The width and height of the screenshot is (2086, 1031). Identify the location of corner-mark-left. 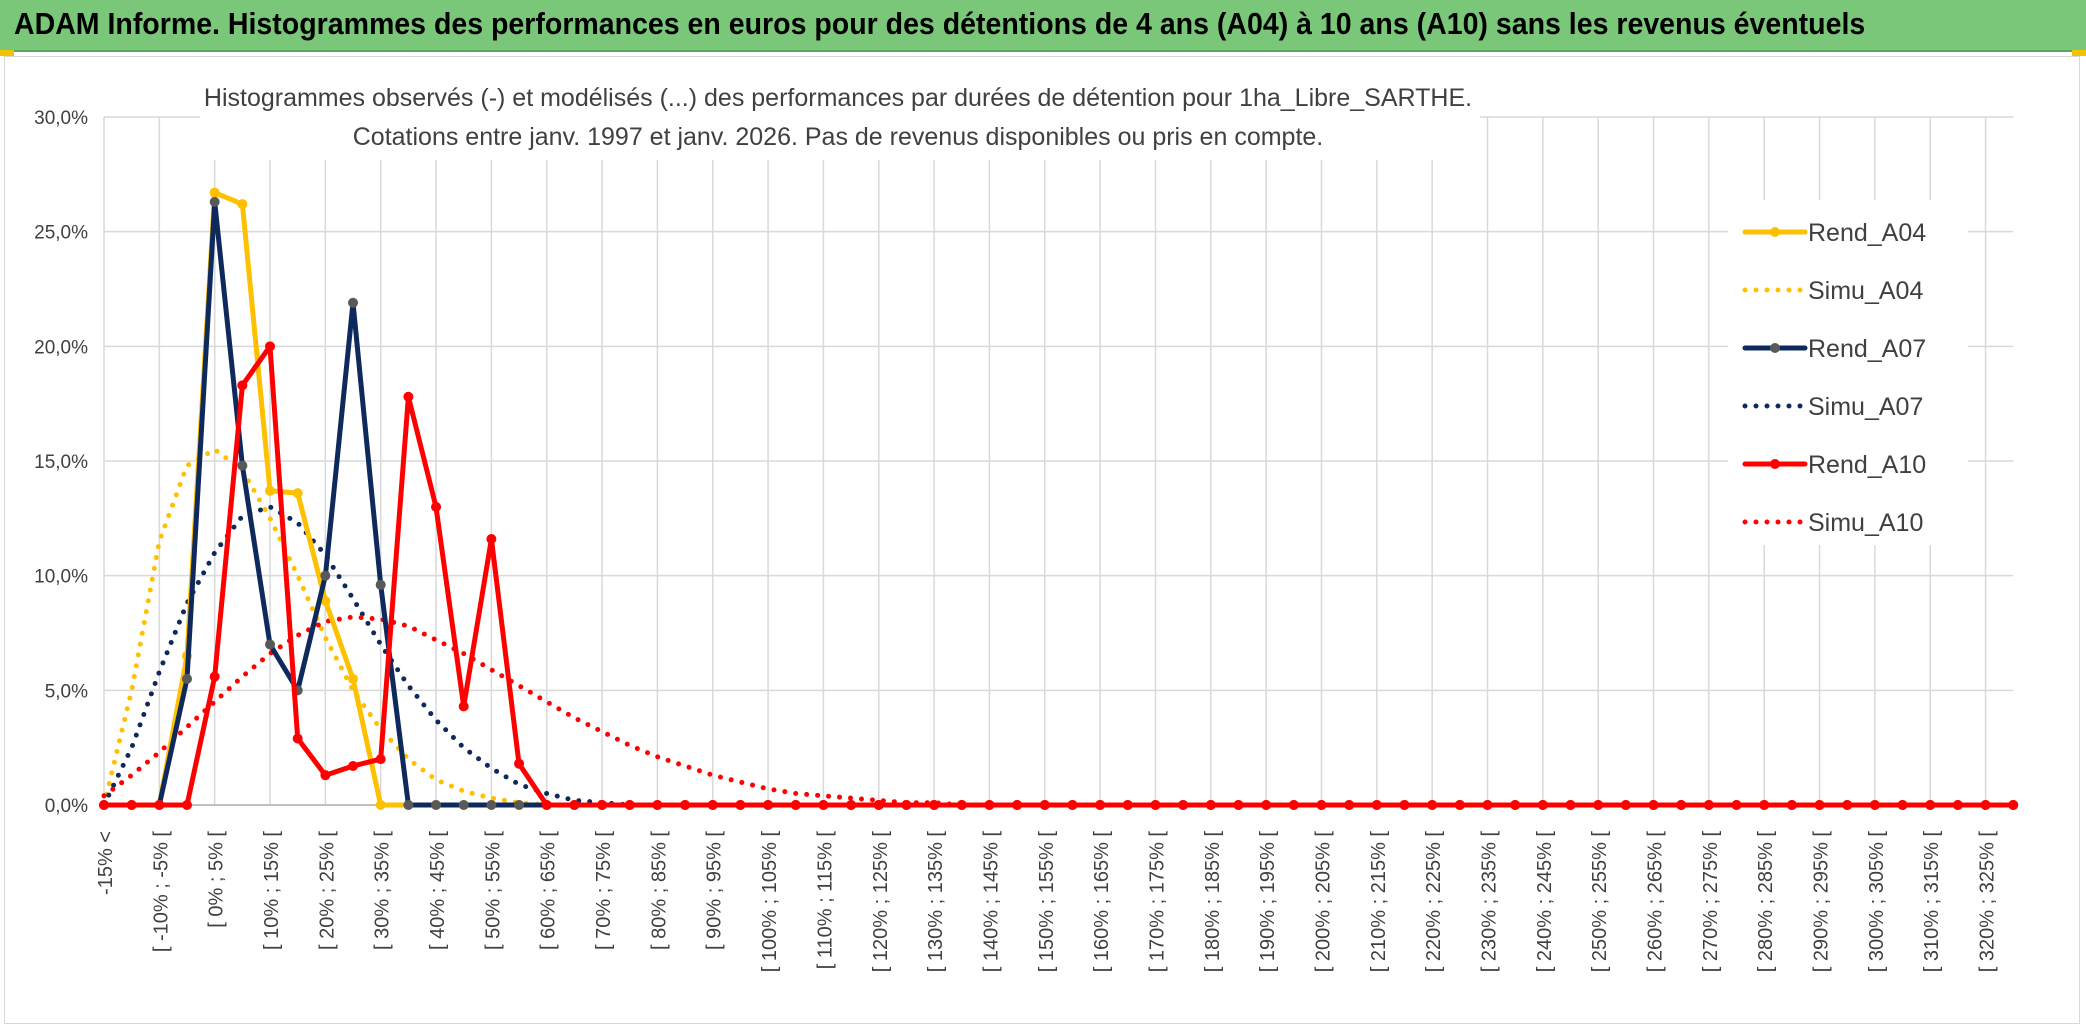
(7, 53).